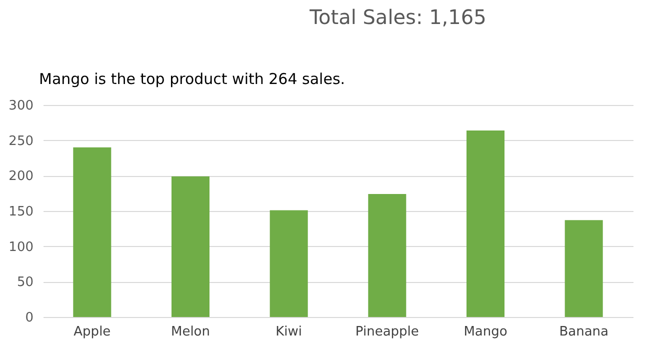 This screenshot has width=650, height=357. I want to click on y-tick-label: 0, so click(29, 318).